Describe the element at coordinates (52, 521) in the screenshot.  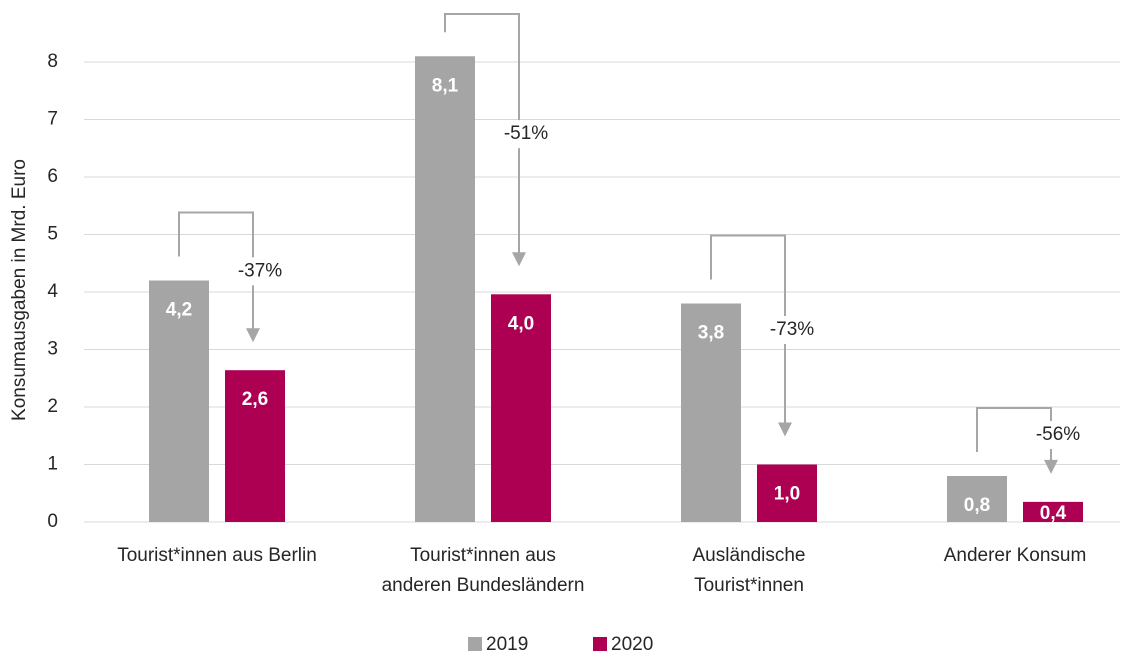
I see `y-tick-label: 0` at that location.